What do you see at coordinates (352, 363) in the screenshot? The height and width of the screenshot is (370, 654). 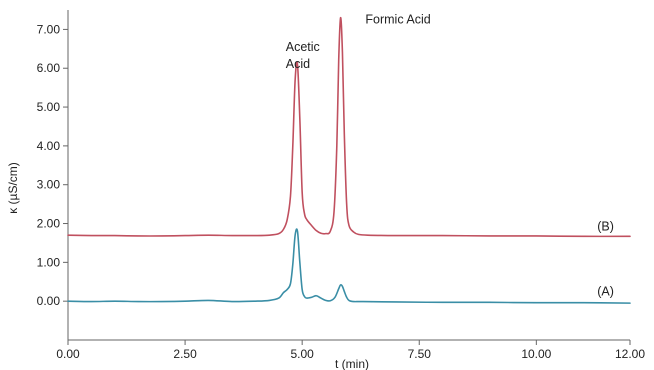 I see `x-axis-title: t (min)` at bounding box center [352, 363].